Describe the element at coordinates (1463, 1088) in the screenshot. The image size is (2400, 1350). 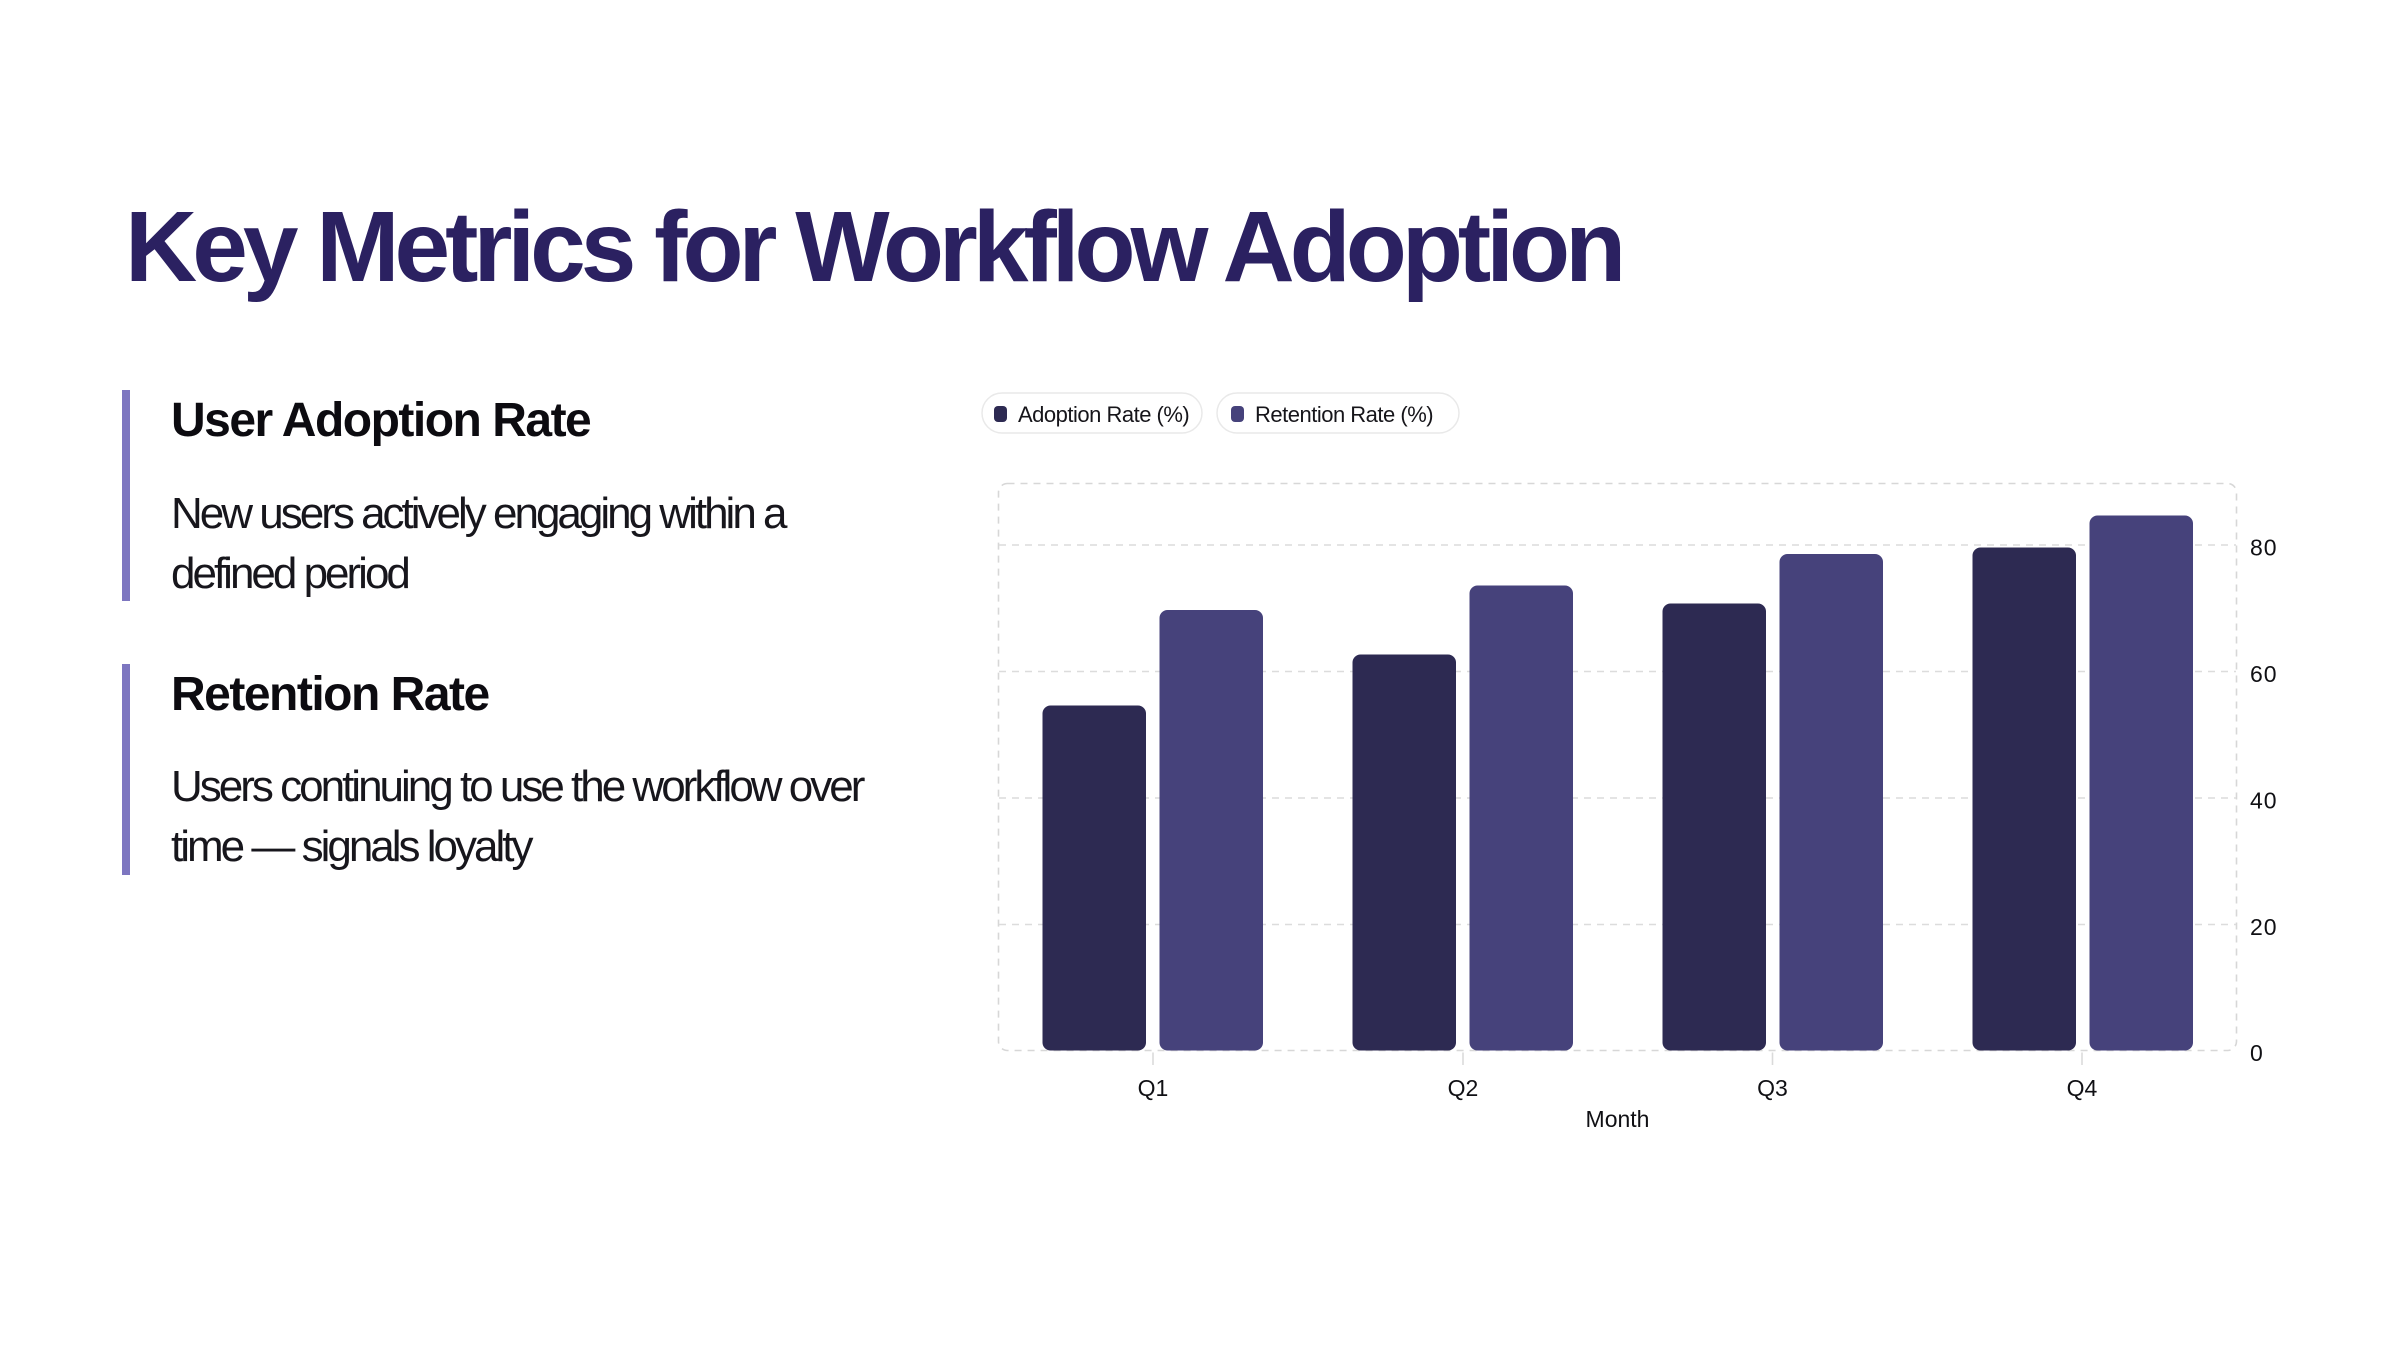
I see `svg-text: Q2` at that location.